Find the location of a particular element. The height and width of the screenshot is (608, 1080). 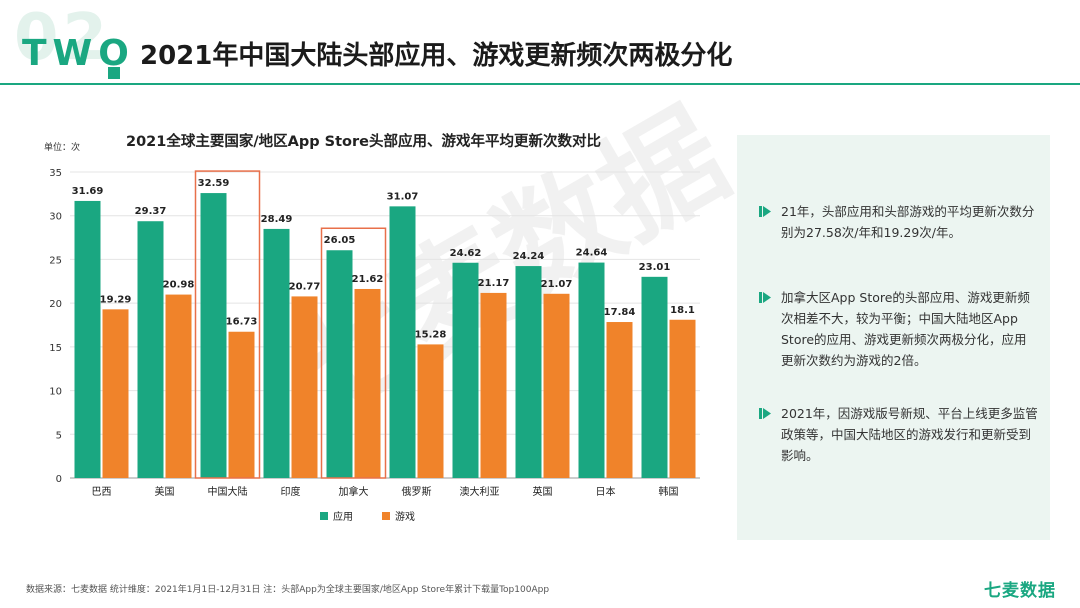

section-number: 02 is located at coordinates (63, 38).